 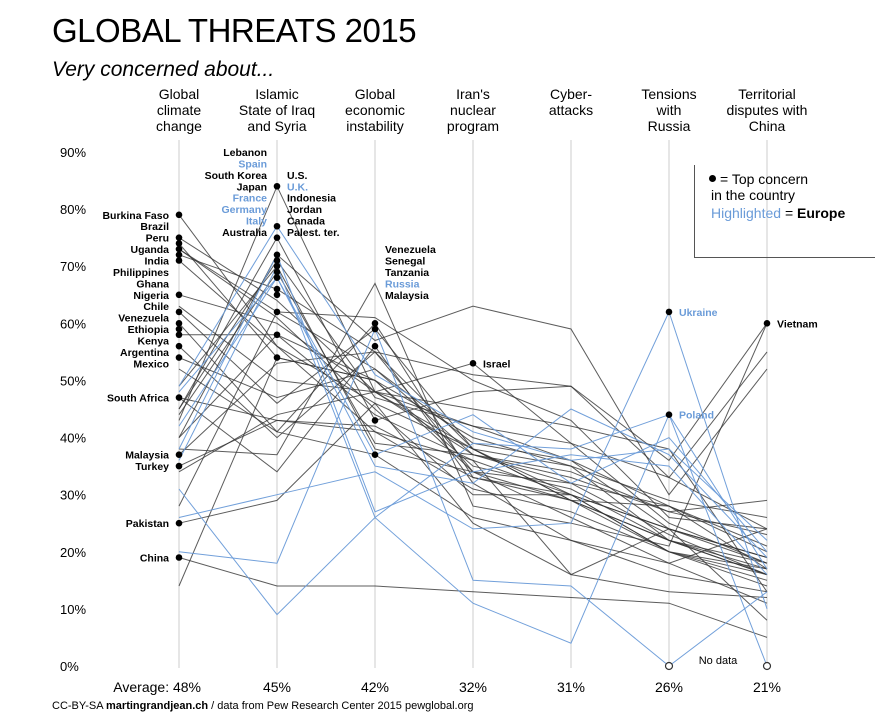 What do you see at coordinates (252, 164) in the screenshot?
I see `country-label: Spain` at bounding box center [252, 164].